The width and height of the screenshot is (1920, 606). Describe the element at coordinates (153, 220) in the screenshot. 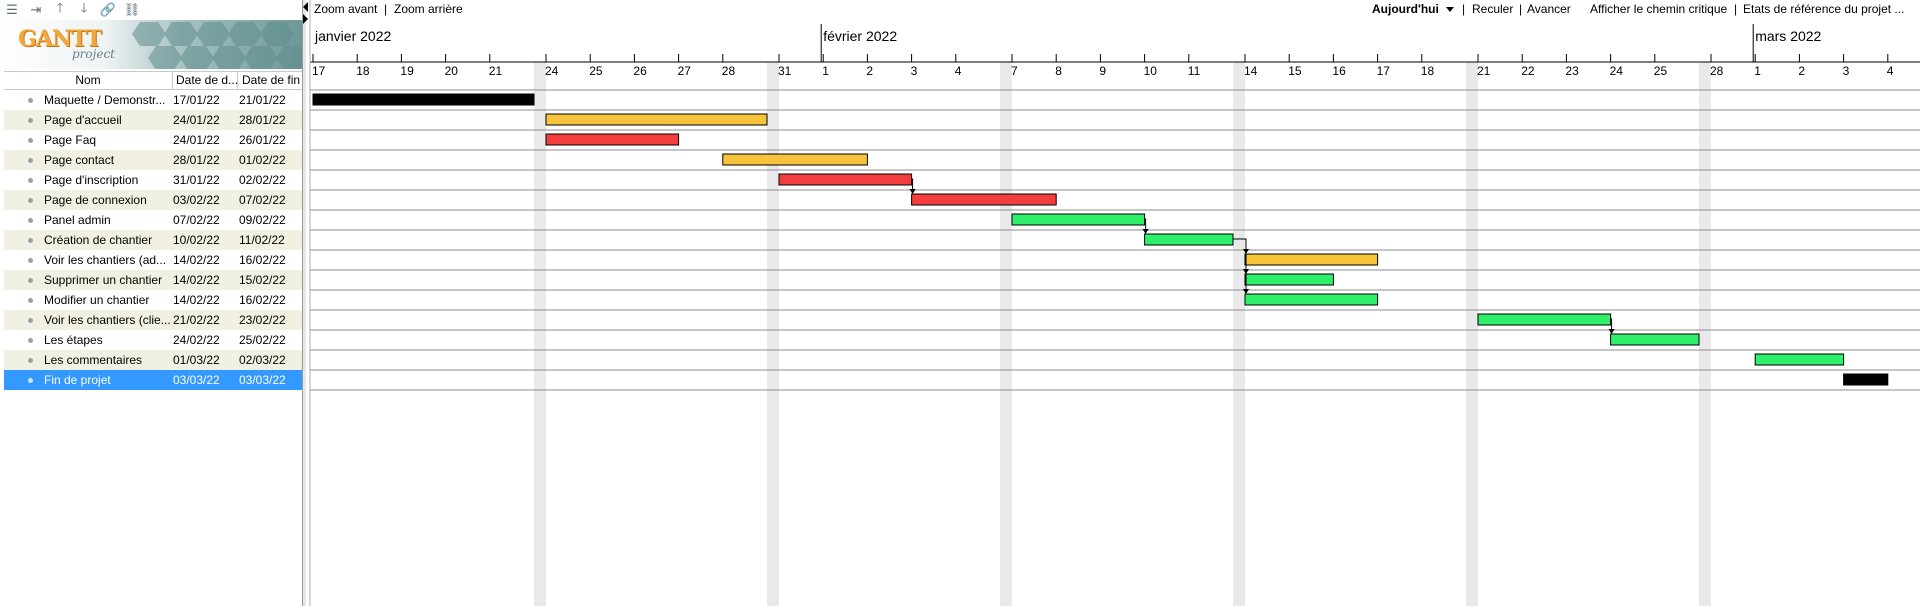

I see `task-row: Panel admin 07/02/22 09/02/22` at that location.